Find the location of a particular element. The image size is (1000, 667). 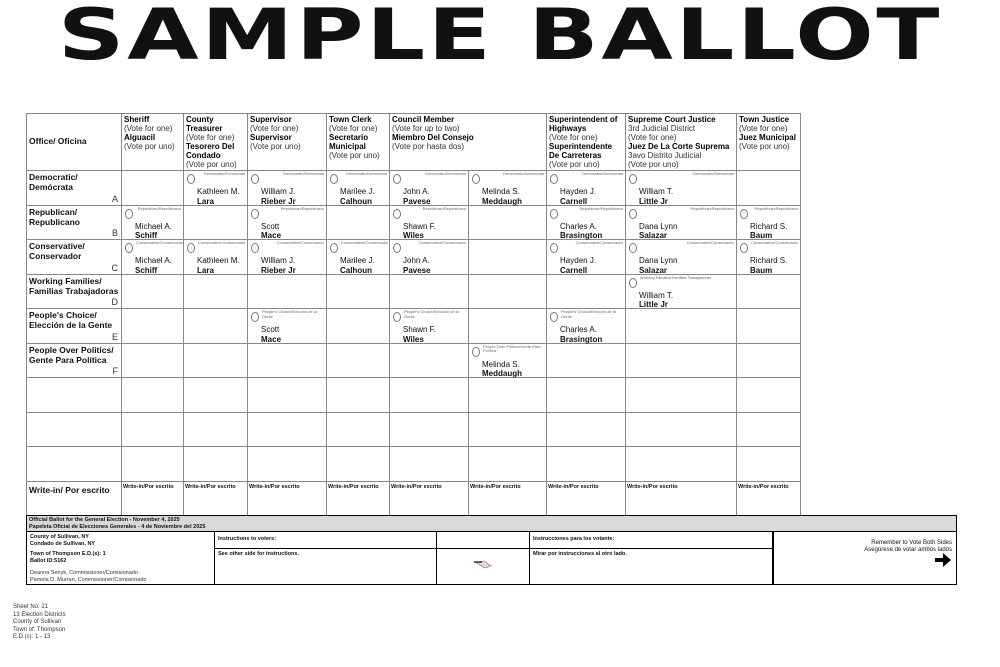

candidate-cell: Republican/Republicano Scott Mace is located at coordinates (287, 222).